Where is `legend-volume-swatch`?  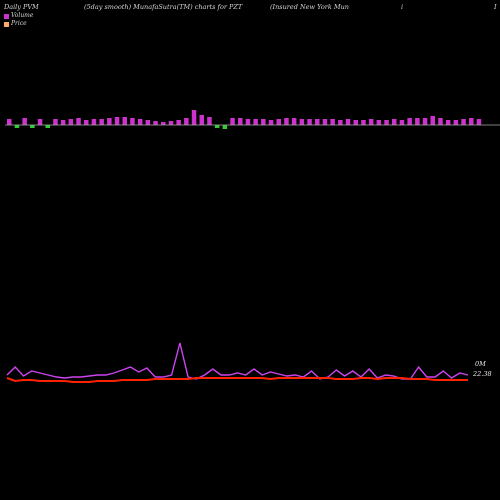
legend-volume-swatch is located at coordinates (6, 16).